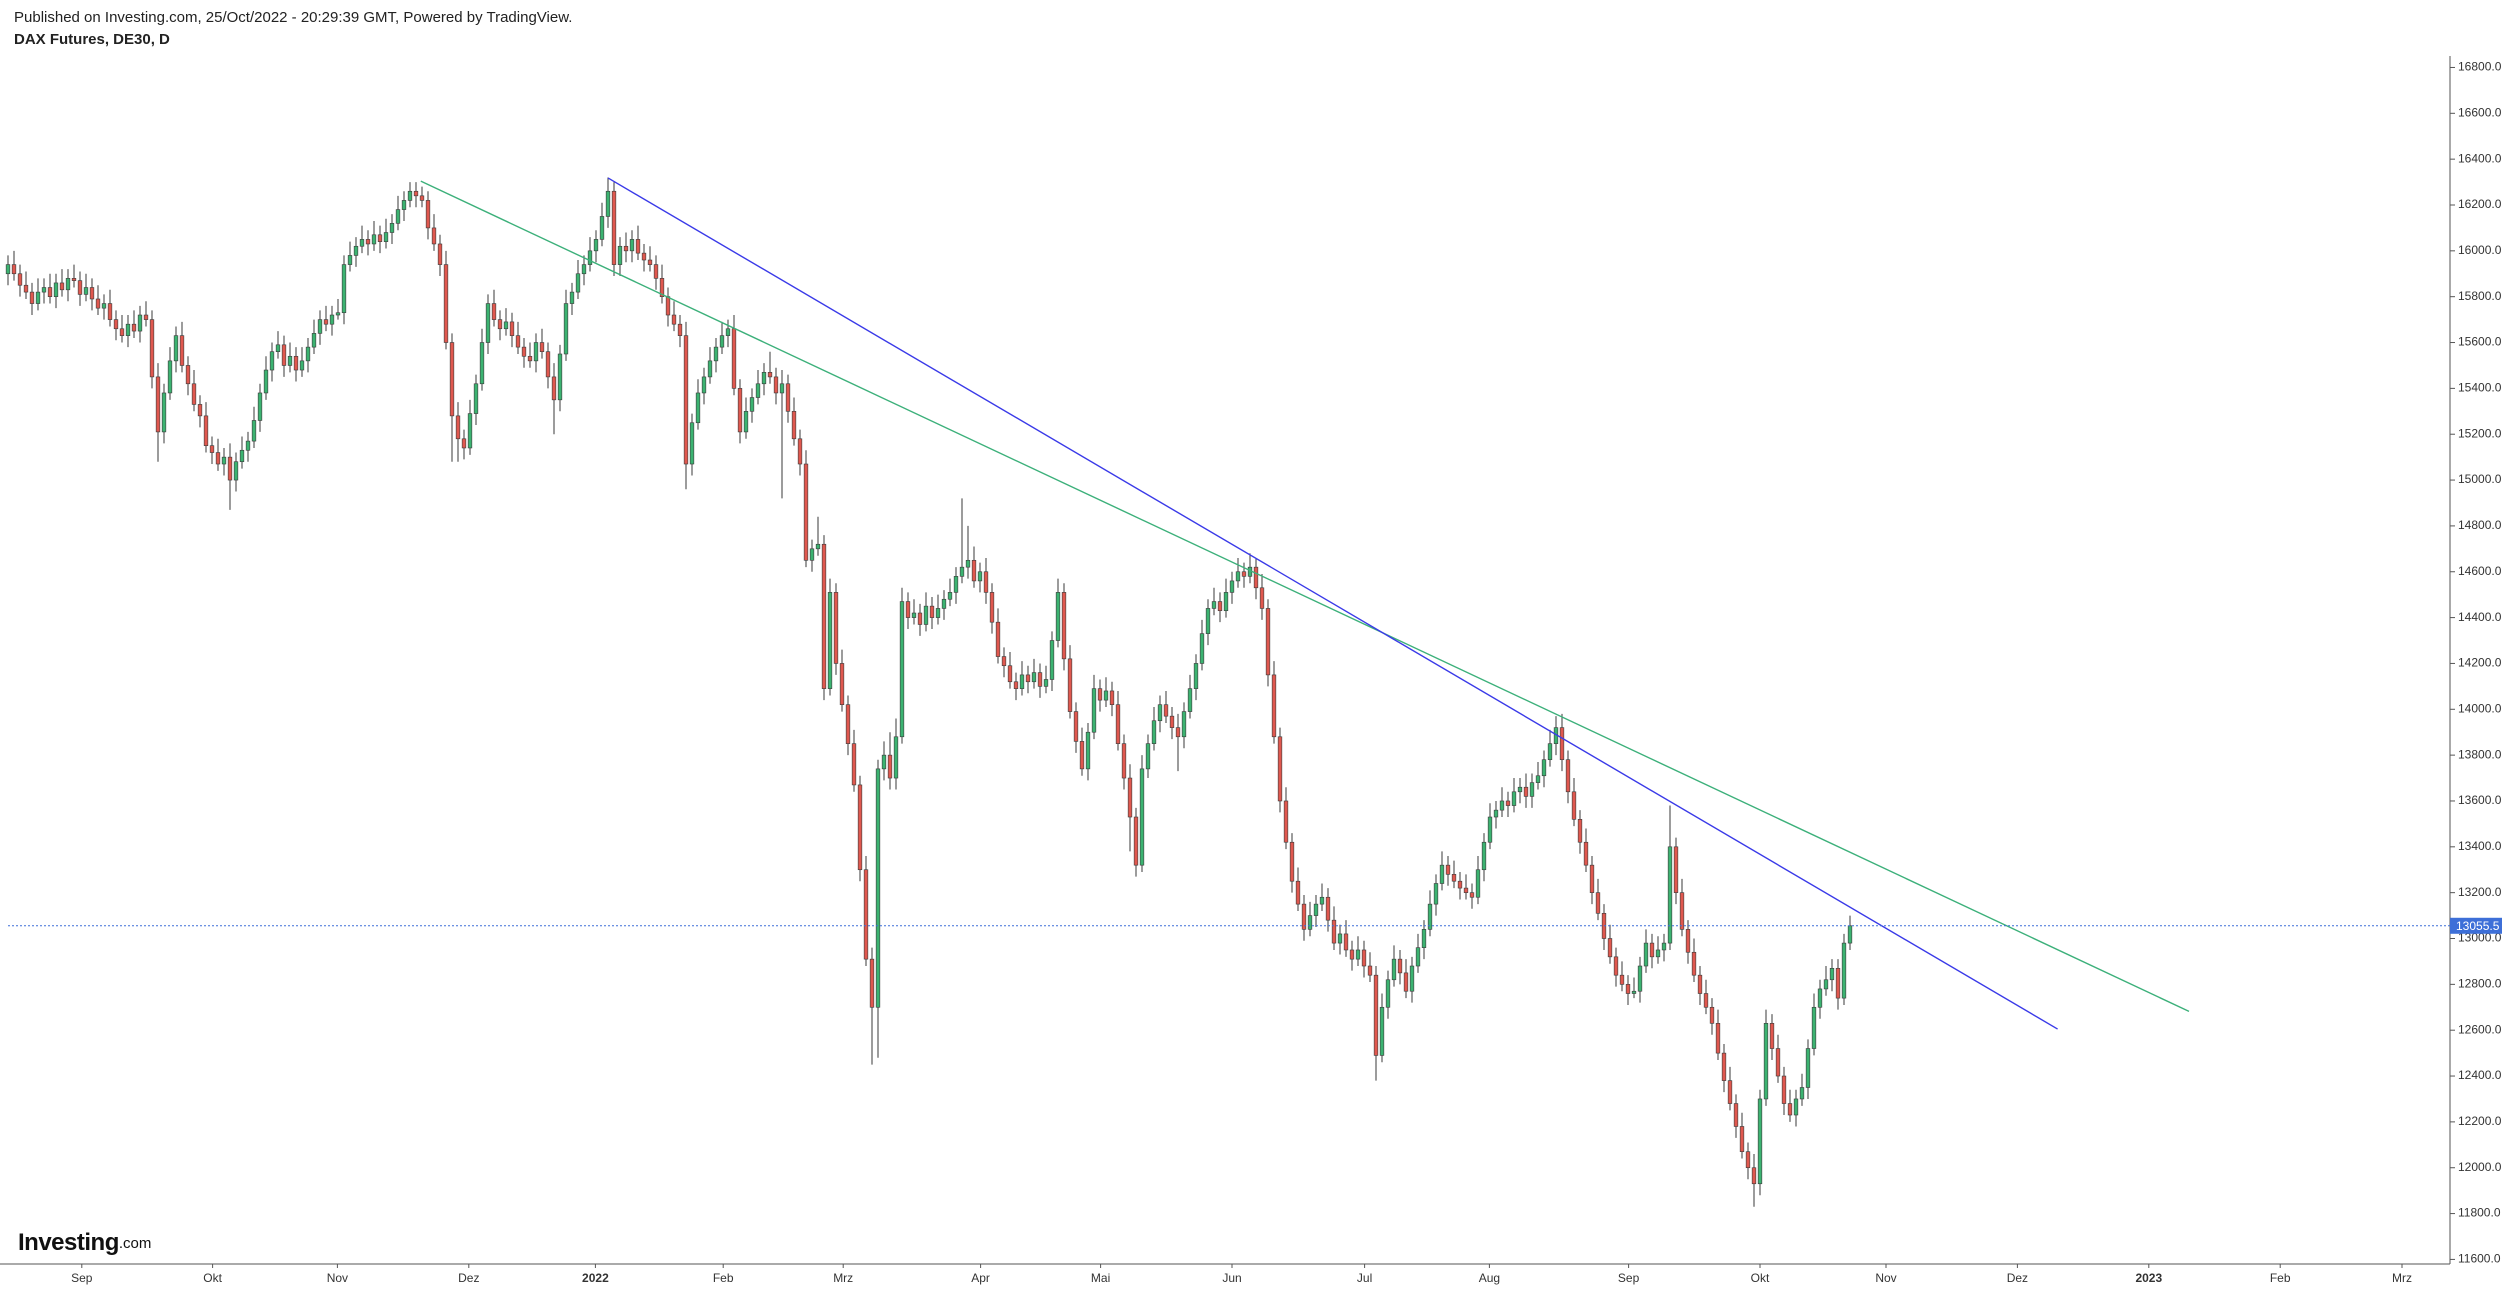  I want to click on x-tick-label: Jul, so click(1364, 1278).